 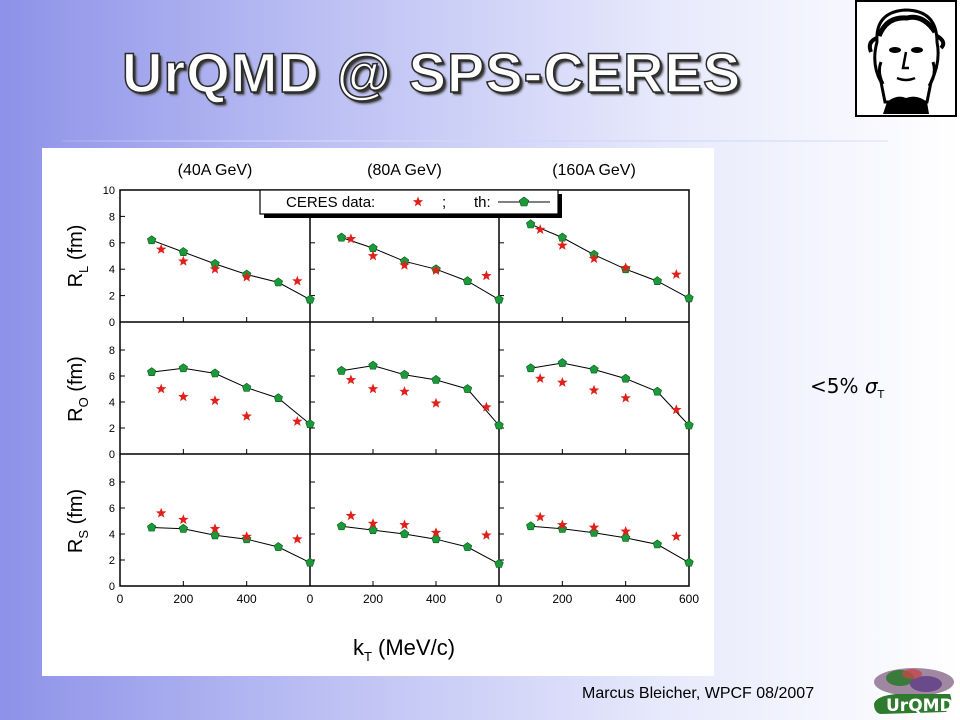 I want to click on y-tick-label: 4, so click(x=112, y=403).